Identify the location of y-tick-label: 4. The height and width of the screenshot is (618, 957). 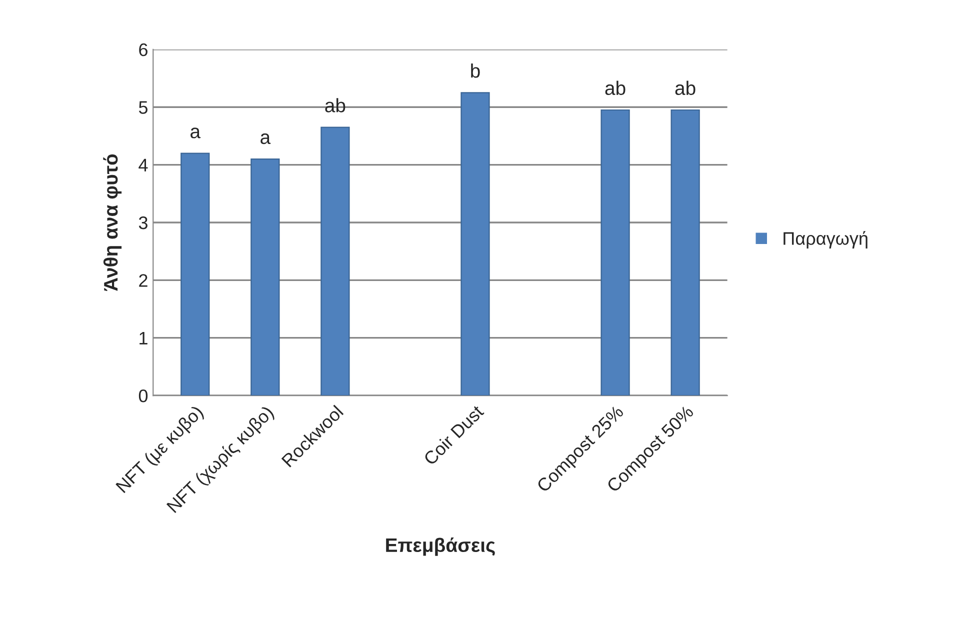
(143, 165).